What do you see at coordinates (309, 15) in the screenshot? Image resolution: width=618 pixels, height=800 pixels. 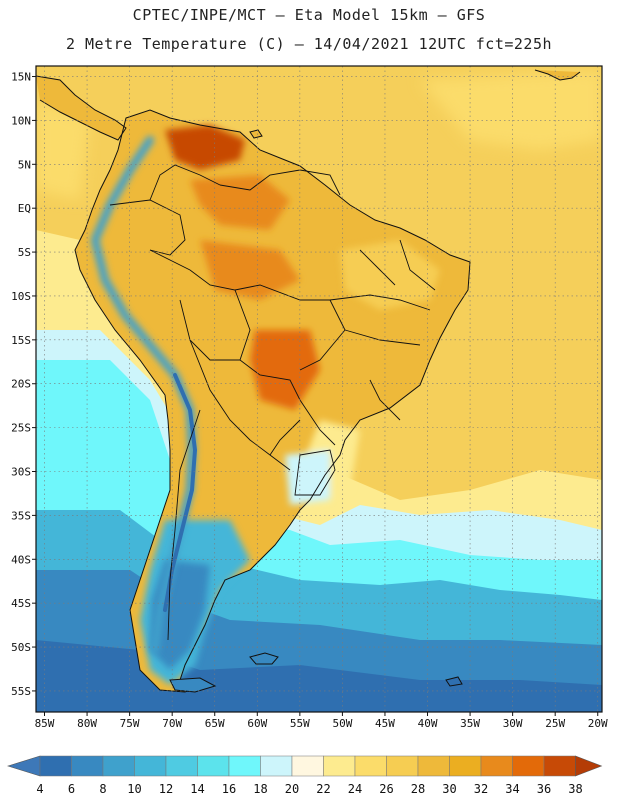 I see `map-title: CPTEC/INPE/MCT – Eta Model 15km – GFS` at bounding box center [309, 15].